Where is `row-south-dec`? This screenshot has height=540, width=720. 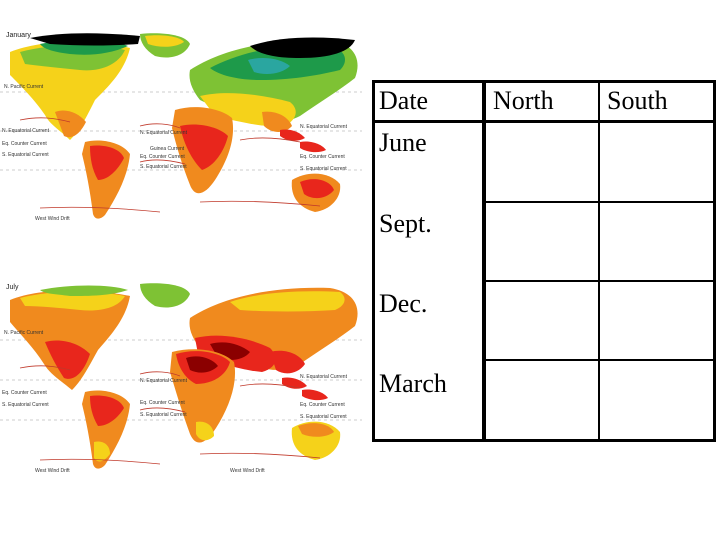
row-south-dec is located at coordinates (657, 324).